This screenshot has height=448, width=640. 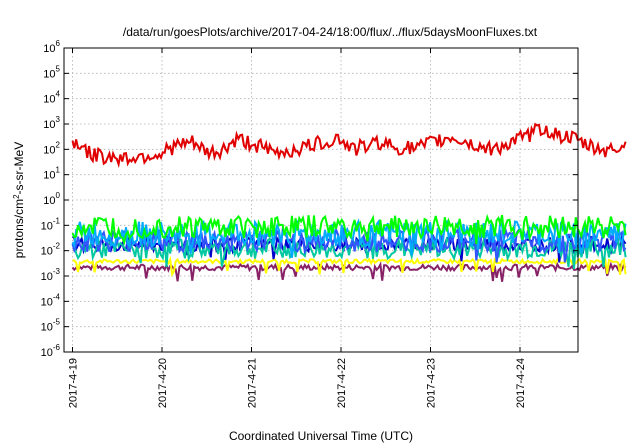 What do you see at coordinates (19, 228) in the screenshot?
I see `y-axis-label-prefix: protons/cm` at bounding box center [19, 228].